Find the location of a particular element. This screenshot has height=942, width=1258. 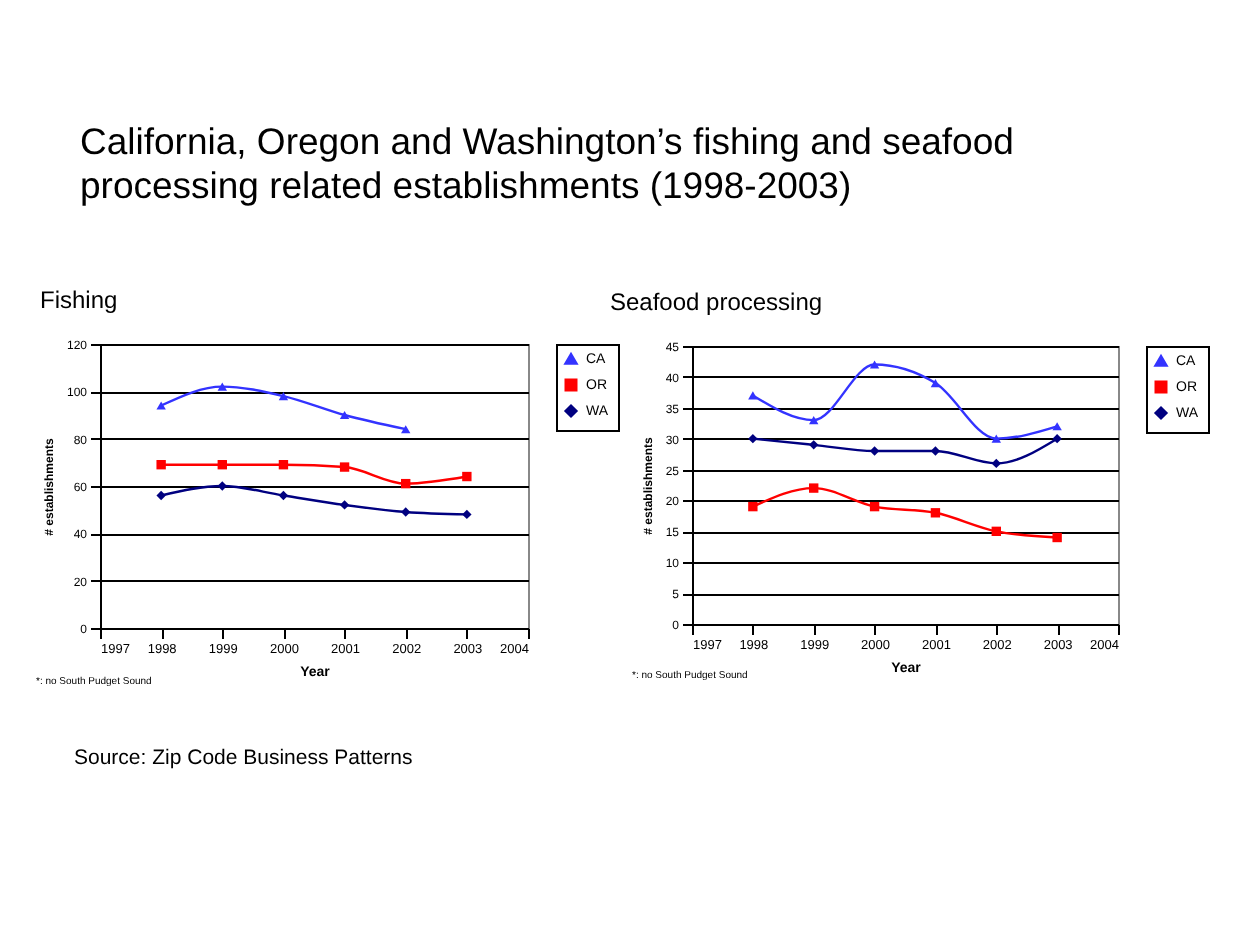

chart-subtitle: Fishing is located at coordinates (79, 300).